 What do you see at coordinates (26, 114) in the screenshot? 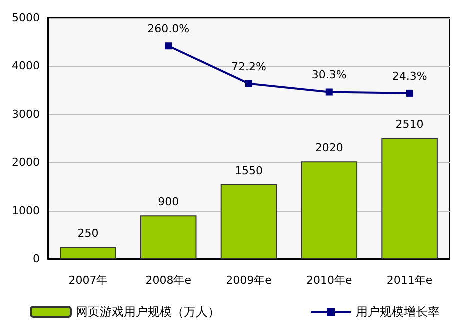
I see `y-tick-label: 3000` at bounding box center [26, 114].